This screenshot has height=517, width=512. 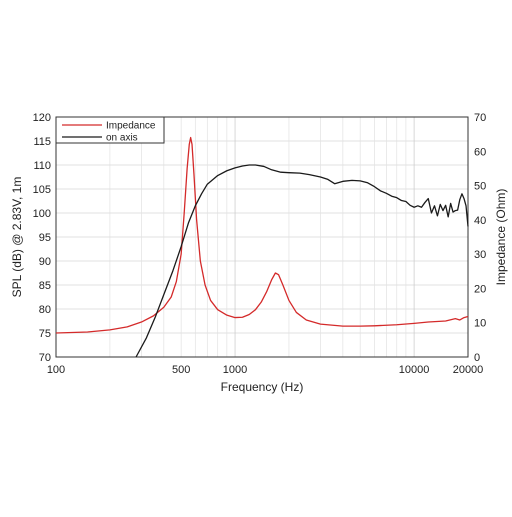 What do you see at coordinates (480, 324) in the screenshot?
I see `y-right-tick-label: 10` at bounding box center [480, 324].